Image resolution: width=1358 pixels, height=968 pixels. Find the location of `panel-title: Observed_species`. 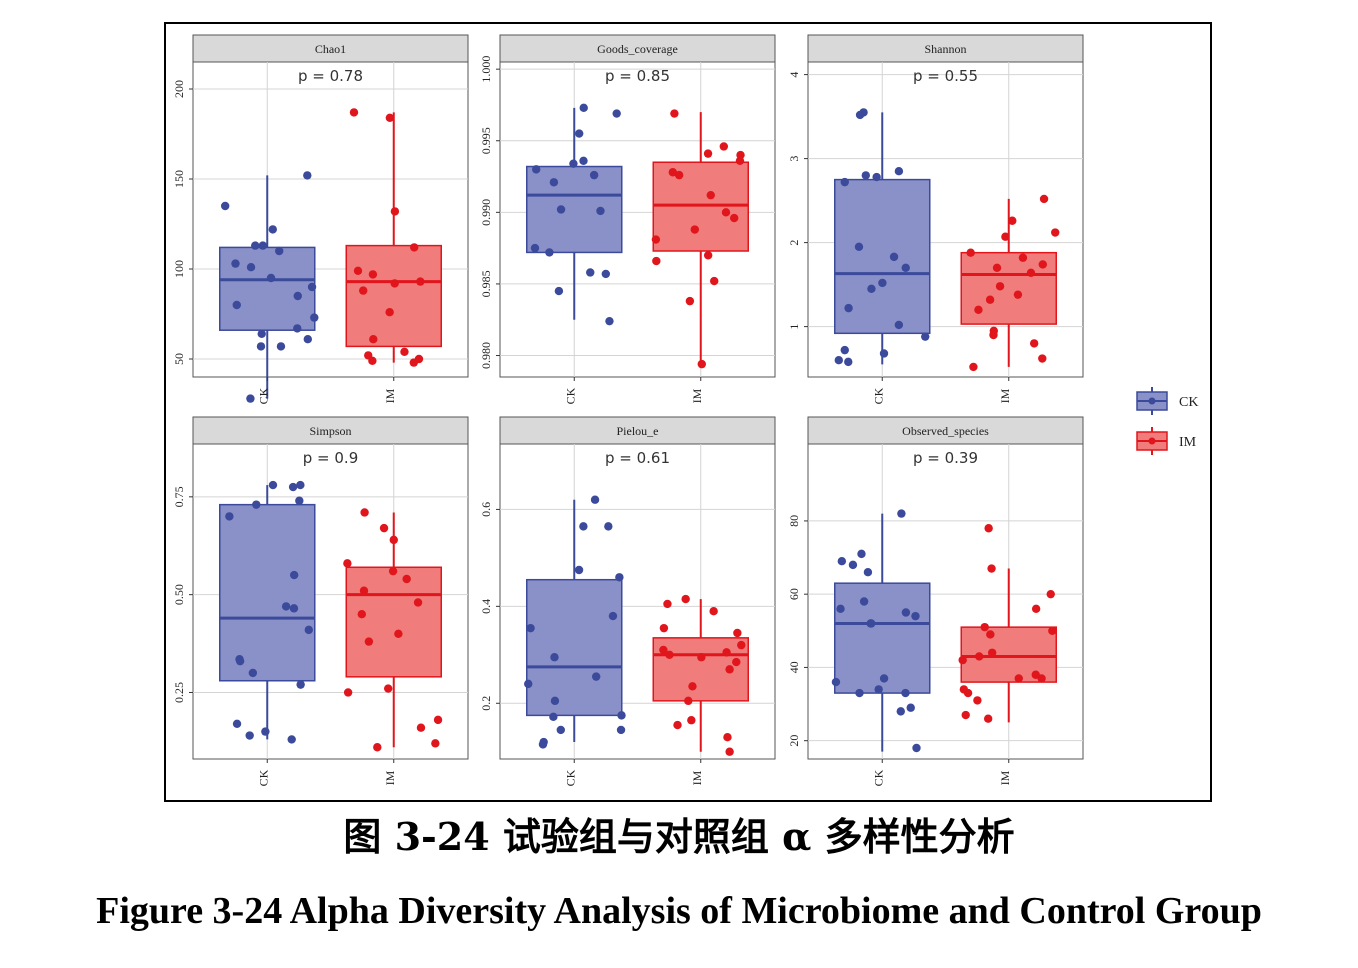

panel-title: Observed_species is located at coordinates (945, 431).